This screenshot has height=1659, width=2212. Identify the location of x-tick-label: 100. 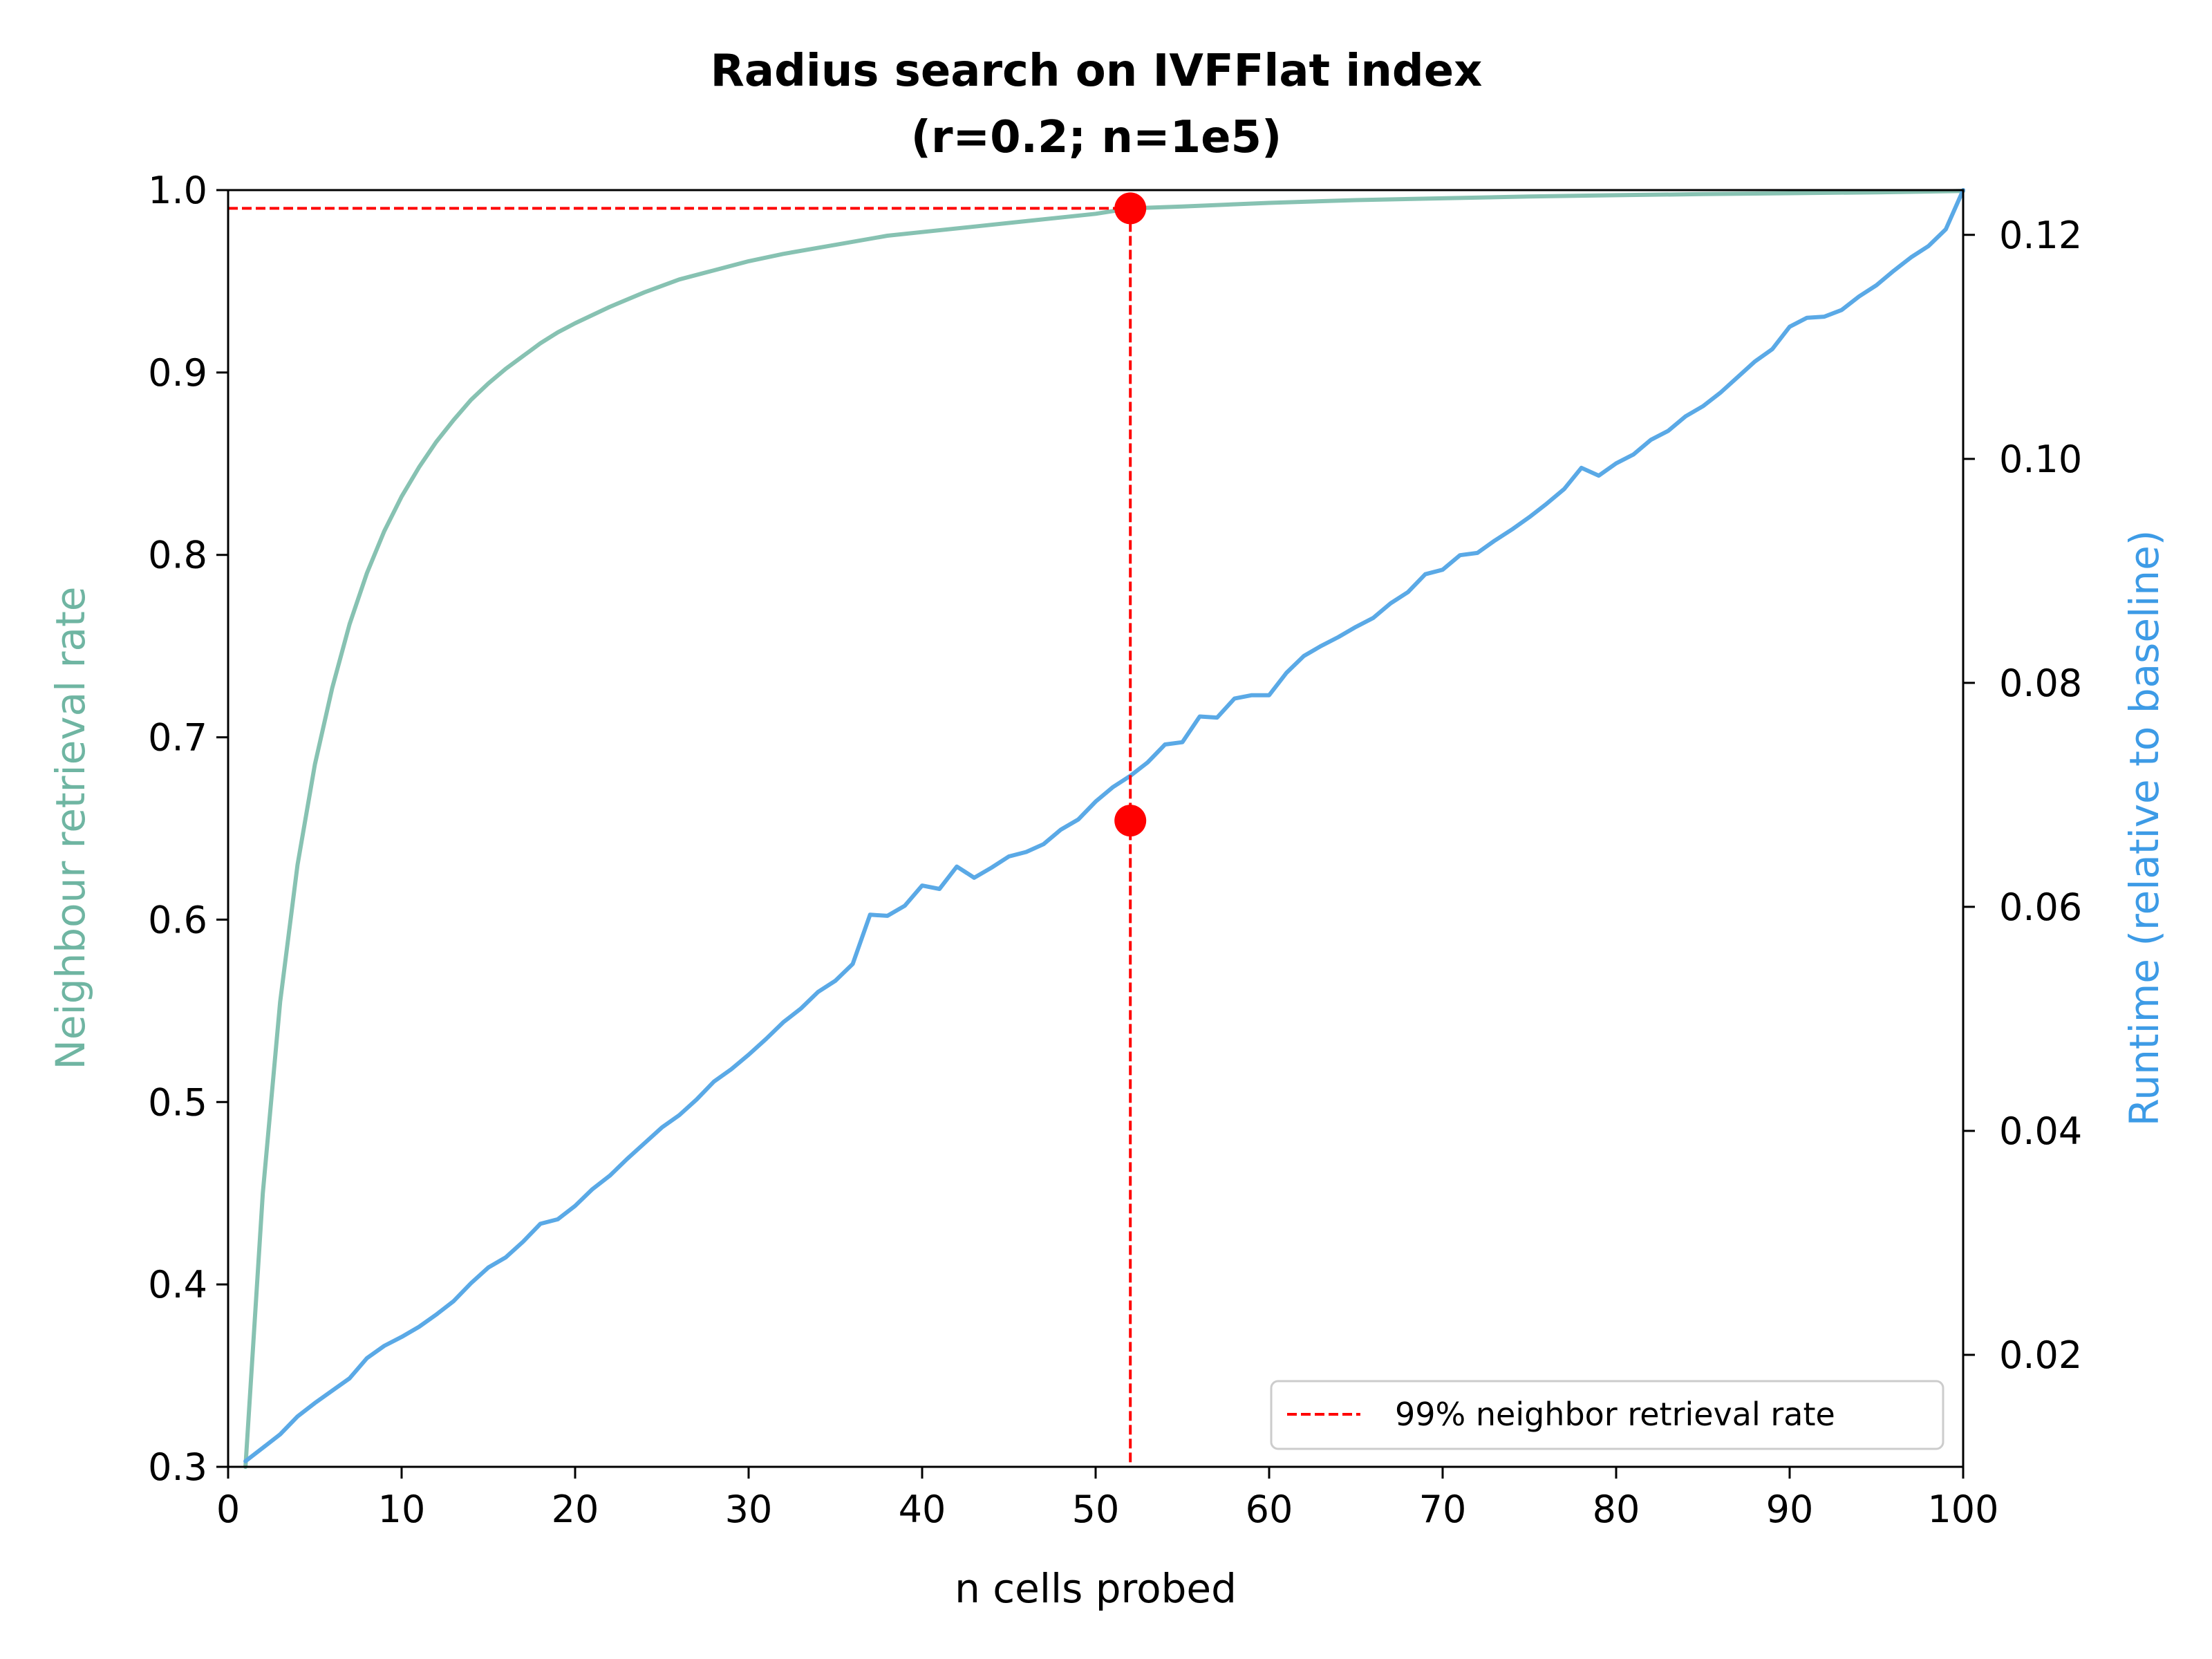
(1962, 1509).